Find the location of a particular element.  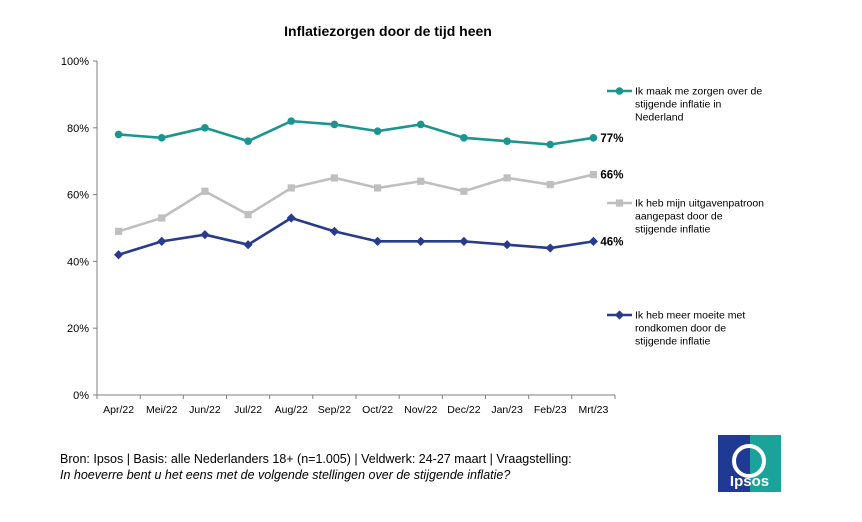

legend-label: Ik heb mijn uitgavenpatroon is located at coordinates (699, 204).